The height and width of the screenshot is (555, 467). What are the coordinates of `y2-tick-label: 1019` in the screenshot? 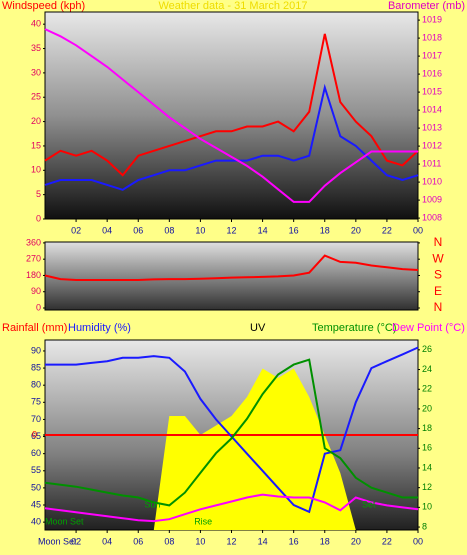 It's located at (432, 19).